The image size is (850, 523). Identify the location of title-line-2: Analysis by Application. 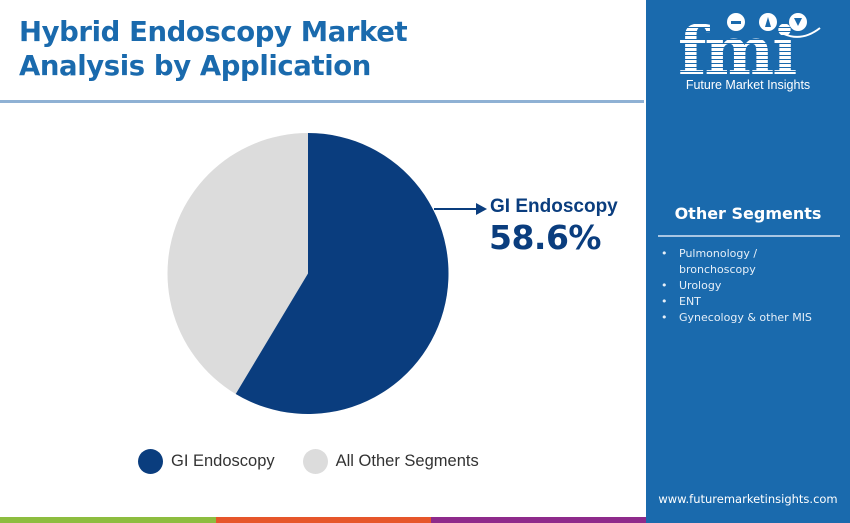
(195, 66).